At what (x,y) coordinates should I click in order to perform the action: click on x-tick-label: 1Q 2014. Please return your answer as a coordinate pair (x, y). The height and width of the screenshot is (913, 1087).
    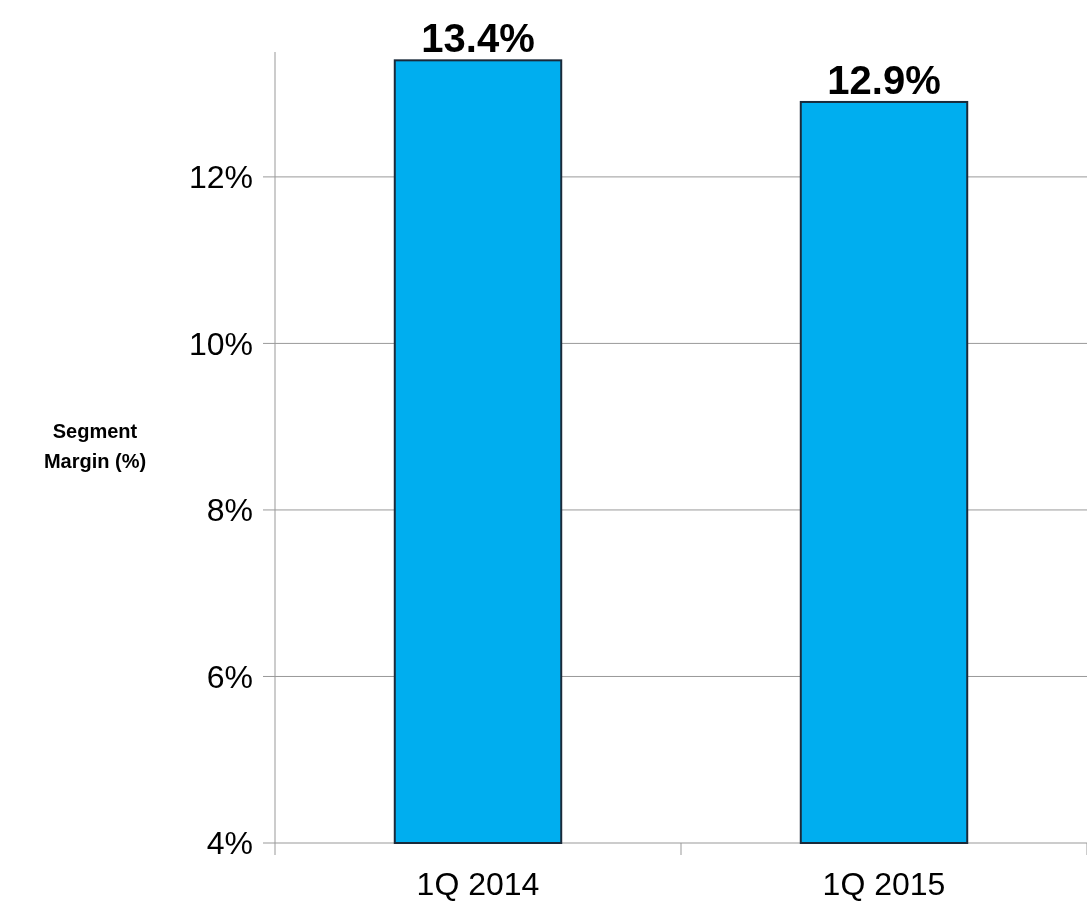
    Looking at the image, I should click on (478, 884).